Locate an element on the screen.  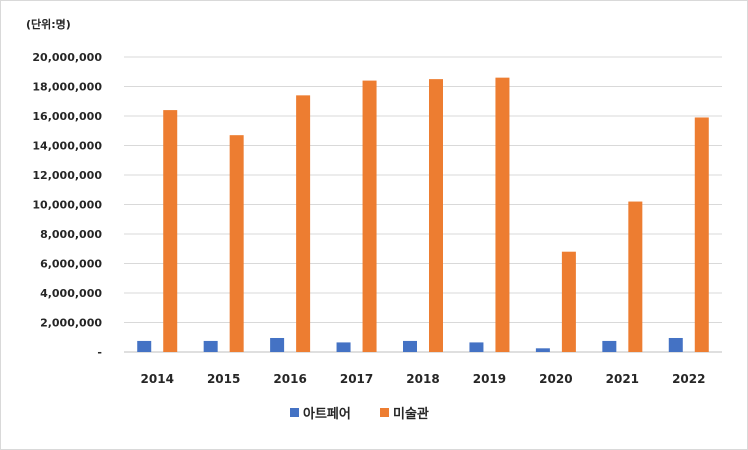
bar-아트페어-2014 is located at coordinates (144, 346).